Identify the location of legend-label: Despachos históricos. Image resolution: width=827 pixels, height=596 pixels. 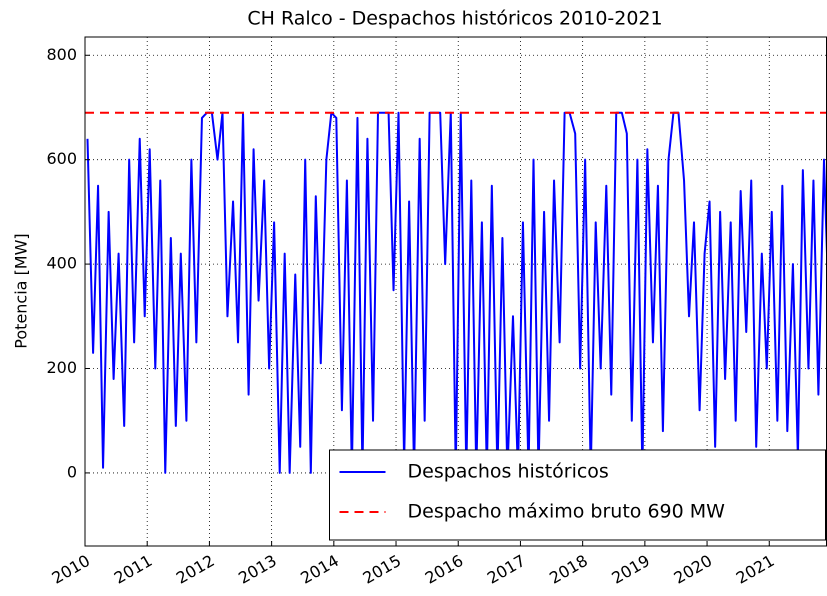
(508, 472).